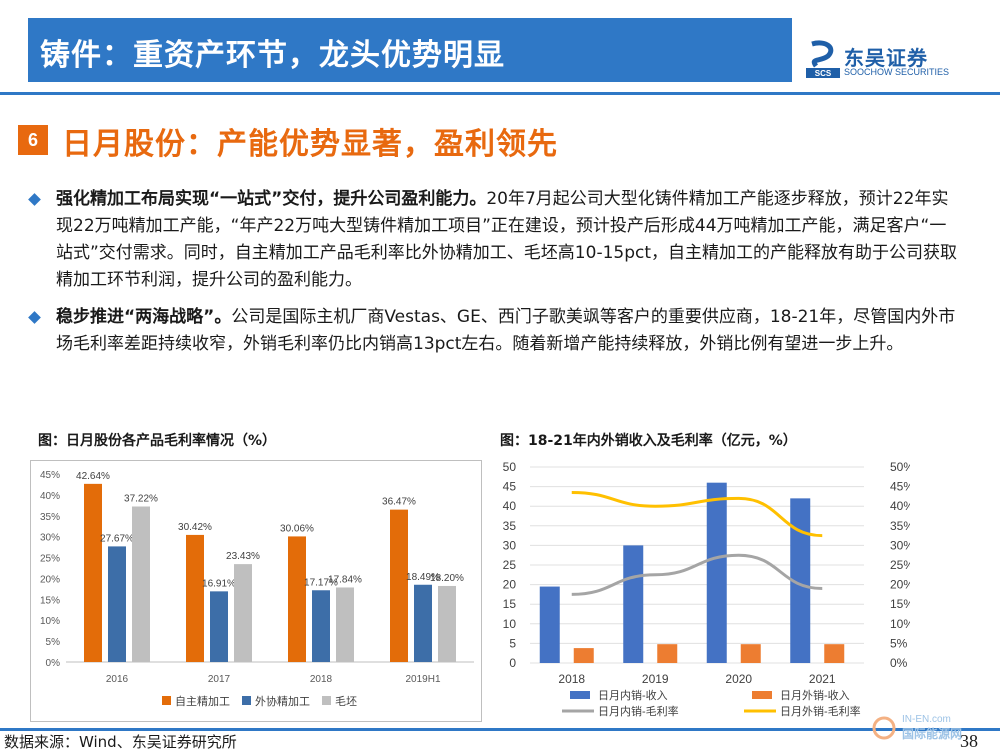 Image resolution: width=1000 pixels, height=750 pixels. What do you see at coordinates (346, 701) in the screenshot?
I see `legend-label: 毛坯` at bounding box center [346, 701].